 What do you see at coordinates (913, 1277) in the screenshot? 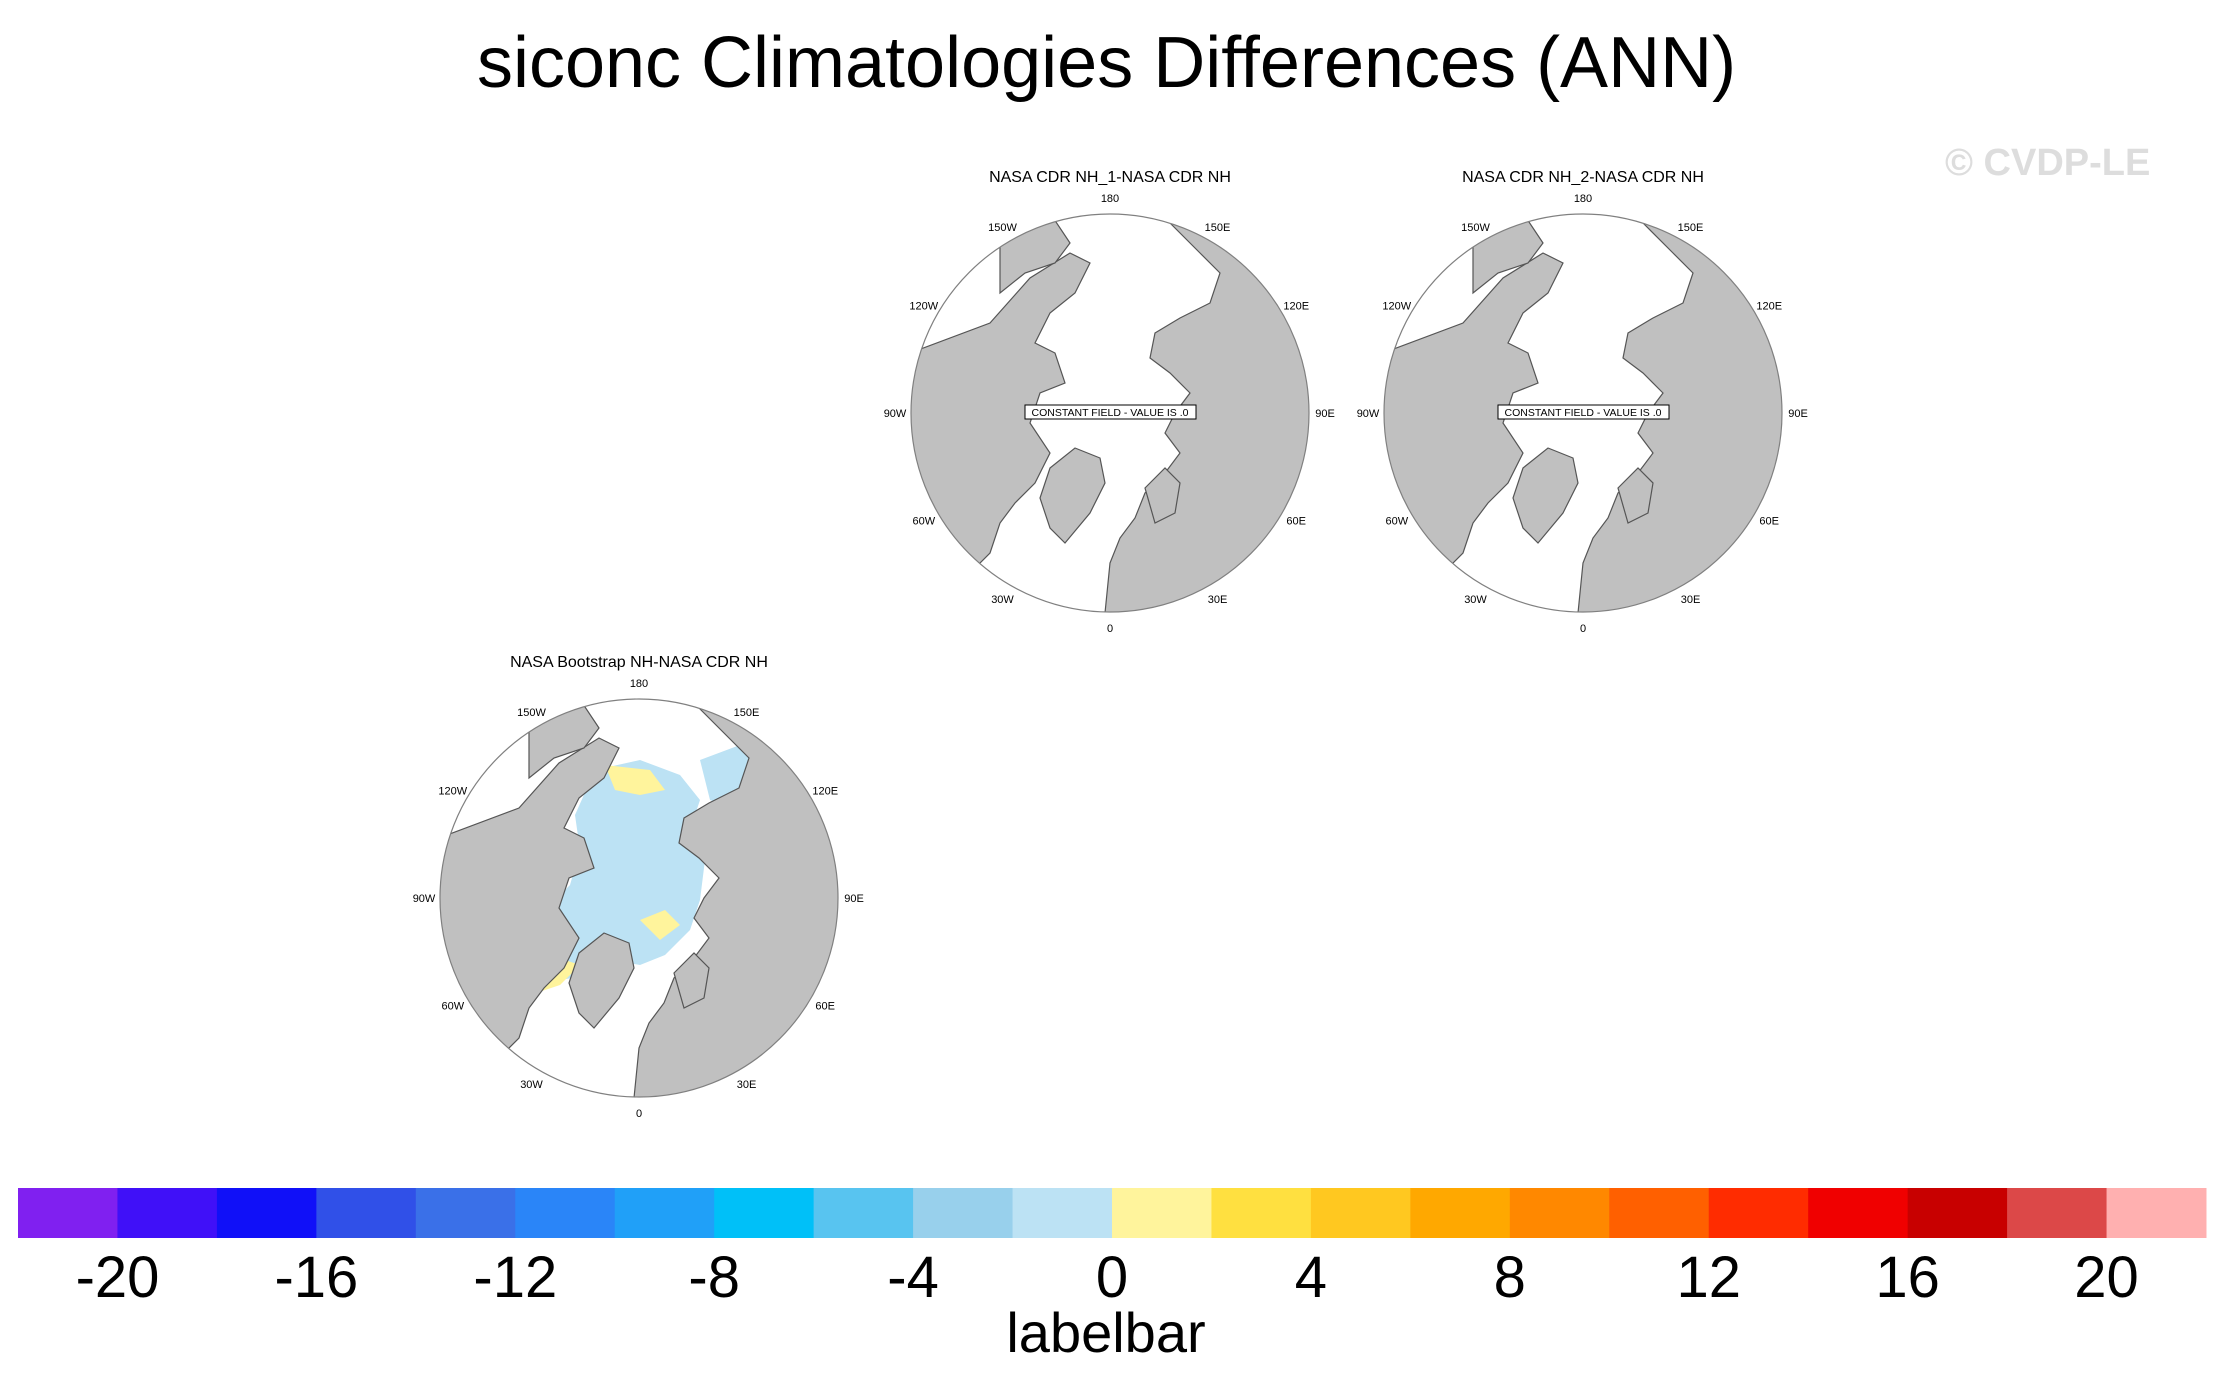
I see `colorbar-tick-label: -4` at bounding box center [913, 1277].